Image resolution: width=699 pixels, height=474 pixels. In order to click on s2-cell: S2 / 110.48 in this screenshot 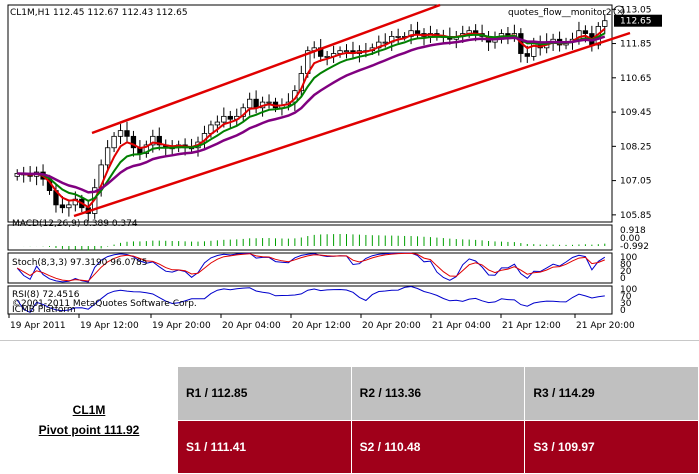, I will do `click(438, 446)`.